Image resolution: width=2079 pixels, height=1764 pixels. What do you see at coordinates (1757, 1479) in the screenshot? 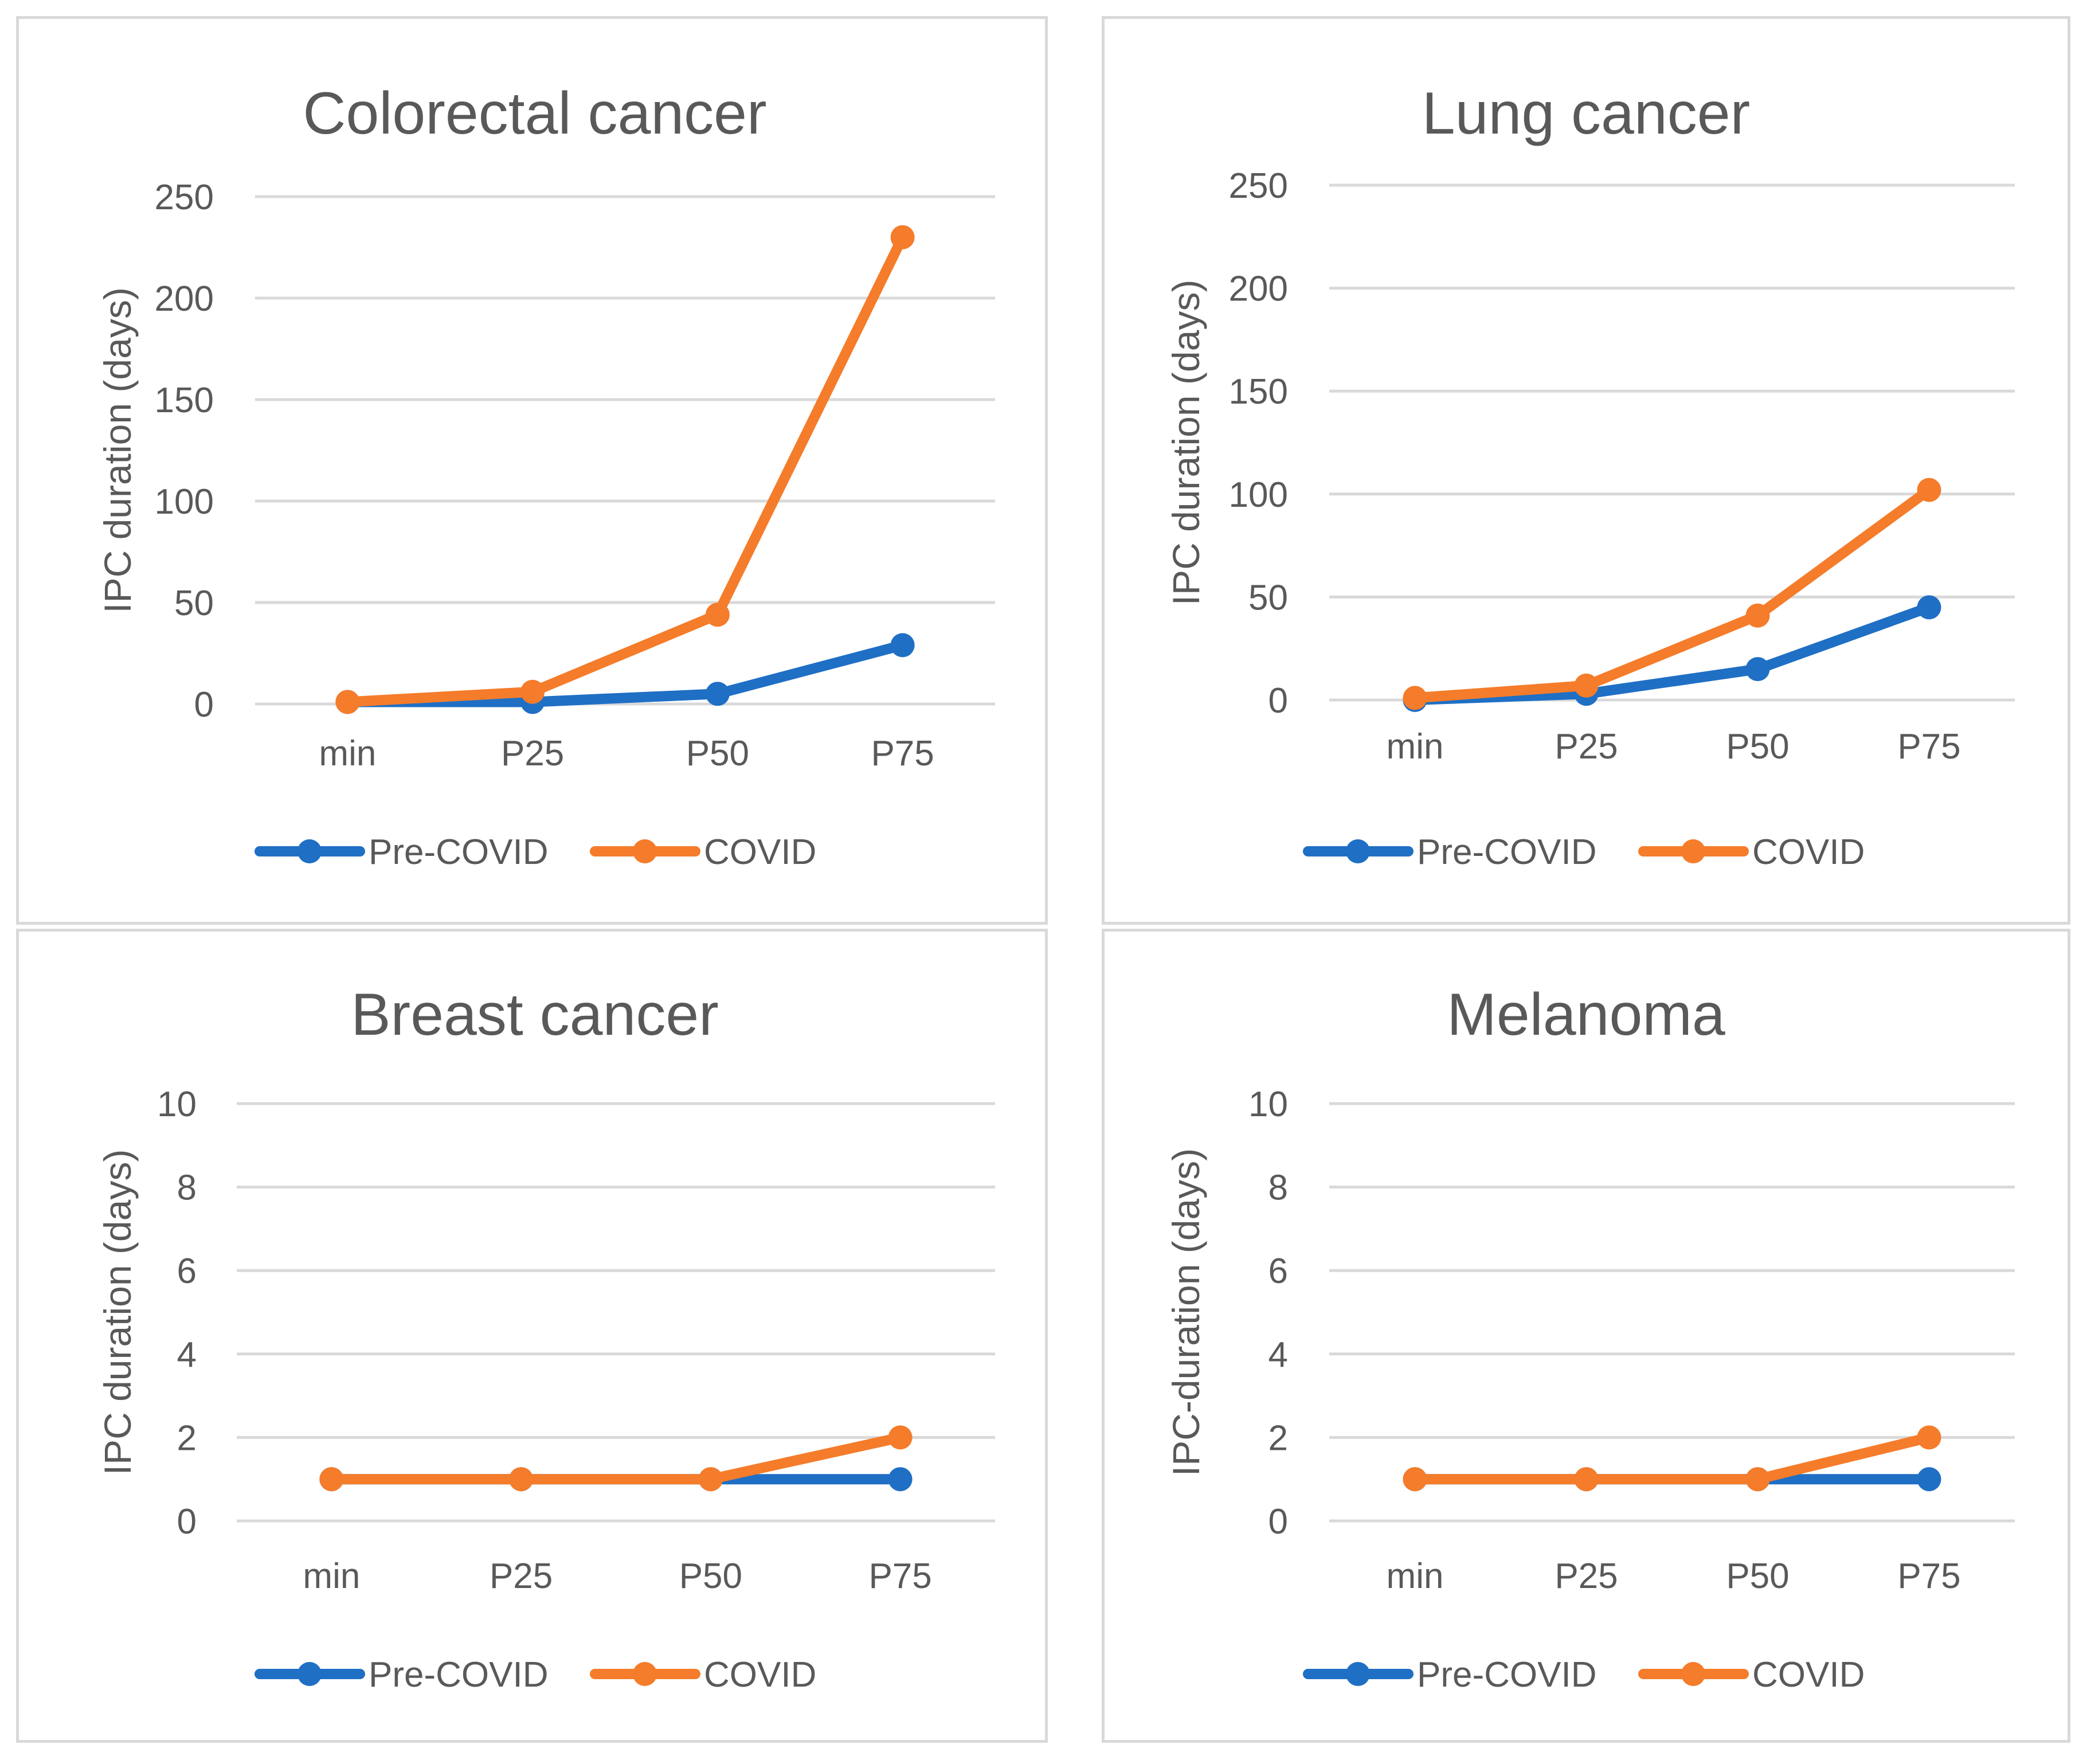
I see `data-point-melanoma-covid-p50` at bounding box center [1757, 1479].